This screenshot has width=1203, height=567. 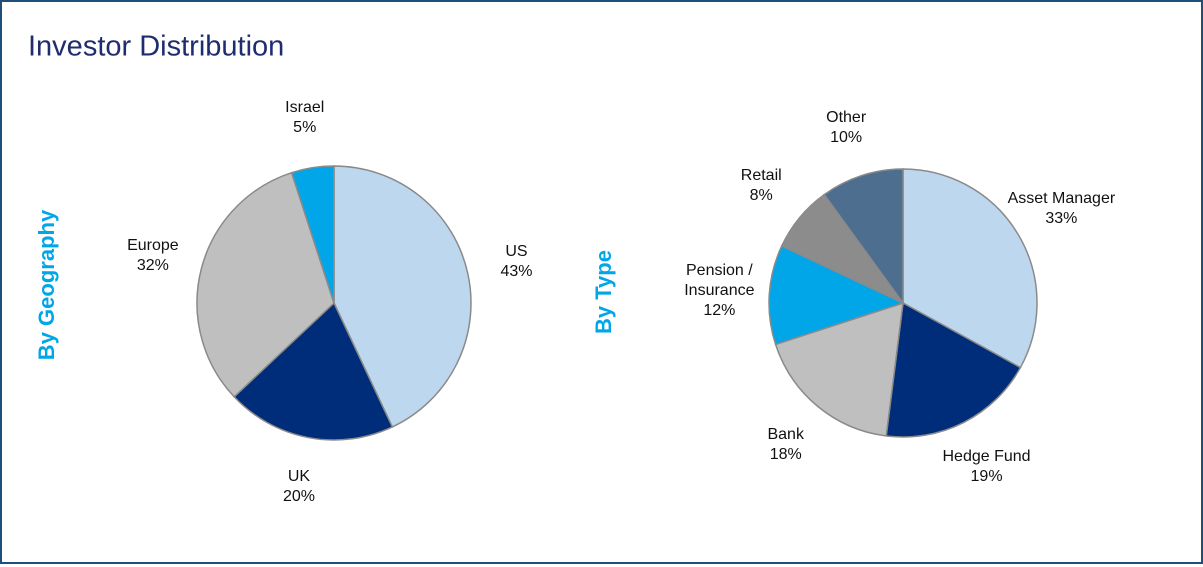 What do you see at coordinates (986, 476) in the screenshot?
I see `slice-value: 19%` at bounding box center [986, 476].